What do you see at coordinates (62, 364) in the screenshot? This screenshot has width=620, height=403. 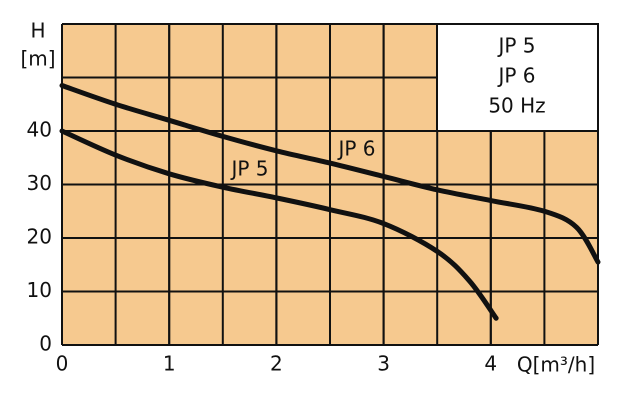 I see `x-tick-label: 0` at bounding box center [62, 364].